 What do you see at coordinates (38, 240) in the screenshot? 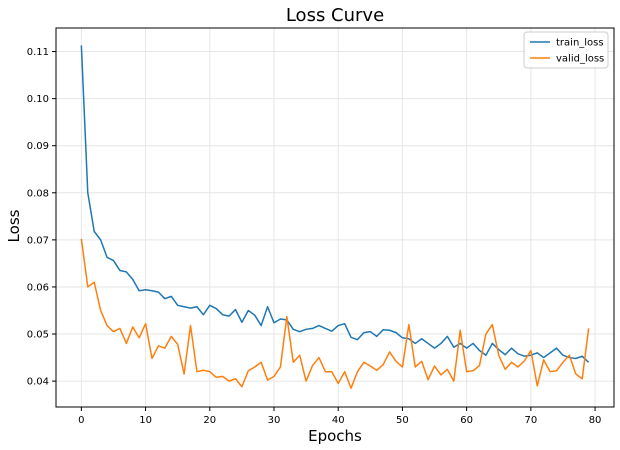
I see `y-tick-label: 0.07` at bounding box center [38, 240].